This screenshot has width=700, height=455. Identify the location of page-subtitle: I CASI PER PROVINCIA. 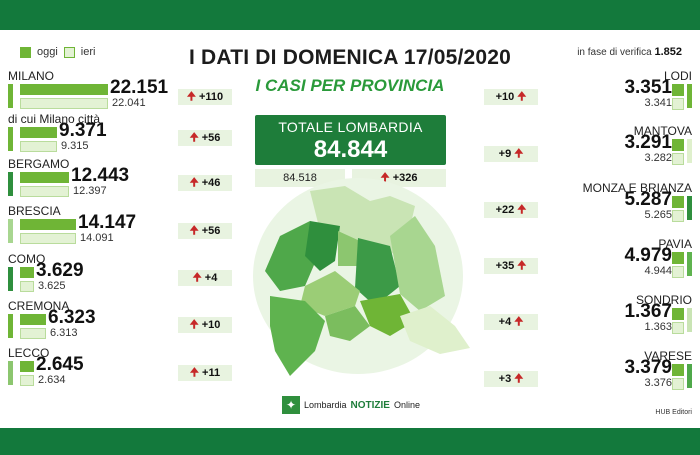
(350, 85).